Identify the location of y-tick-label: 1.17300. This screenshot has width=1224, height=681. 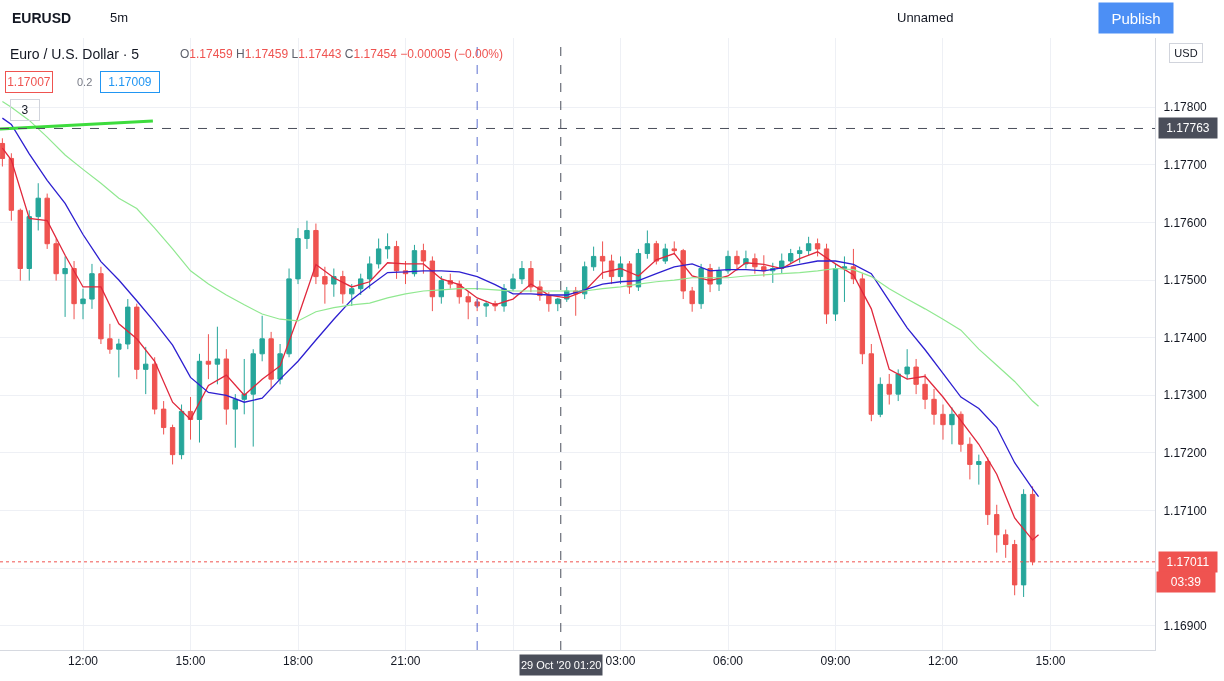
(1185, 395).